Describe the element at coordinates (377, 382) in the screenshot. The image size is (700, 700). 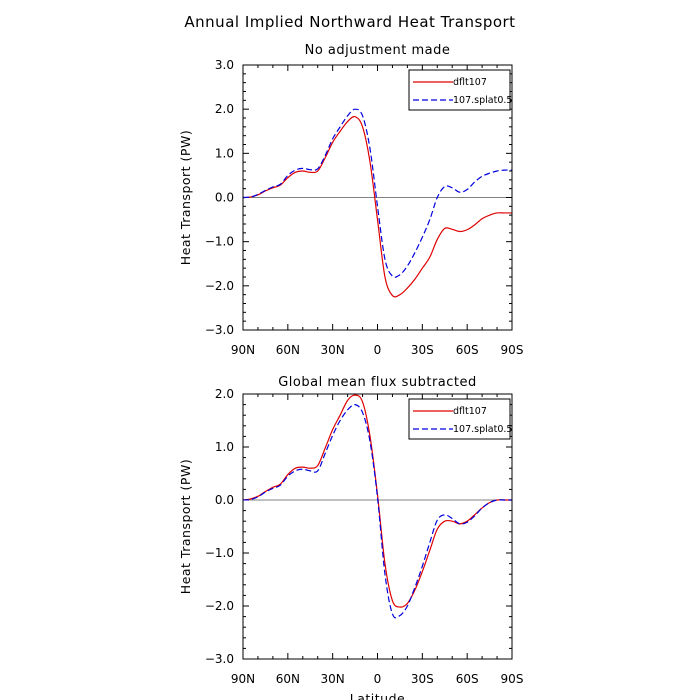
I see `panel-title: Global mean flux subtracted` at that location.